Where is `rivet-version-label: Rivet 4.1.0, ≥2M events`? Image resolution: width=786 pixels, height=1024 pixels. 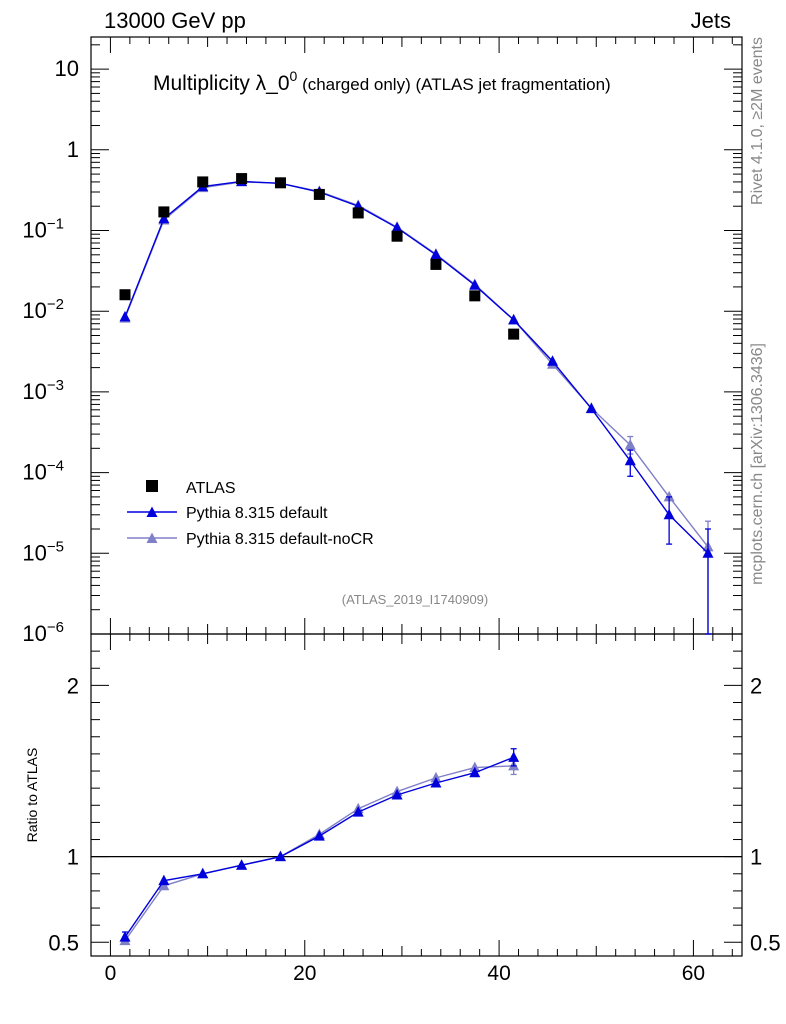
rivet-version-label: Rivet 4.1.0, ≥2M events is located at coordinates (757, 121).